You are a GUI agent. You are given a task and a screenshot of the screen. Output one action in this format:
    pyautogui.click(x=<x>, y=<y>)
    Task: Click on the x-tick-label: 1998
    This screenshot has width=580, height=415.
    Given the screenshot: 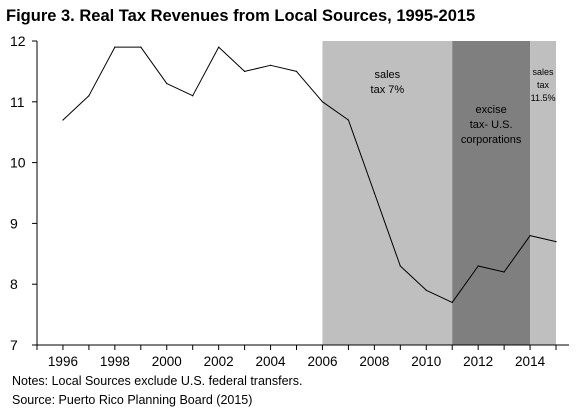 What is the action you would take?
    pyautogui.click(x=115, y=361)
    